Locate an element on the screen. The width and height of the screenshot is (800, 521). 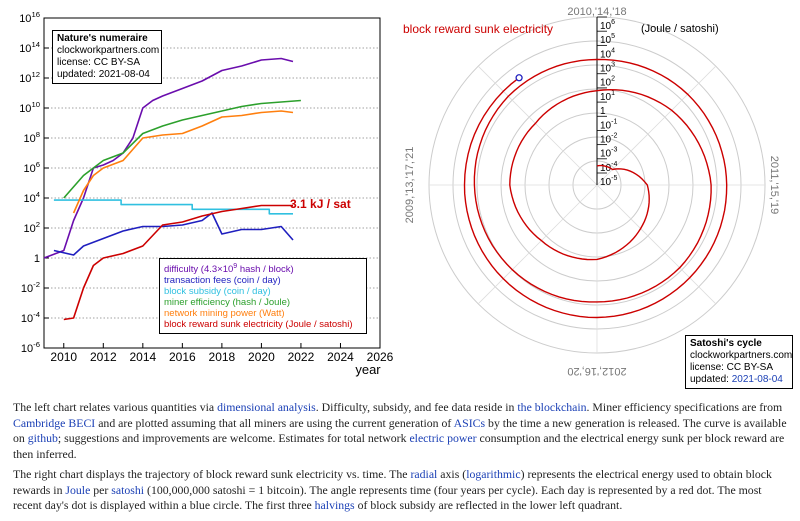
legend-entry: transaction fees (coin / day) is located at coordinates (222, 281).